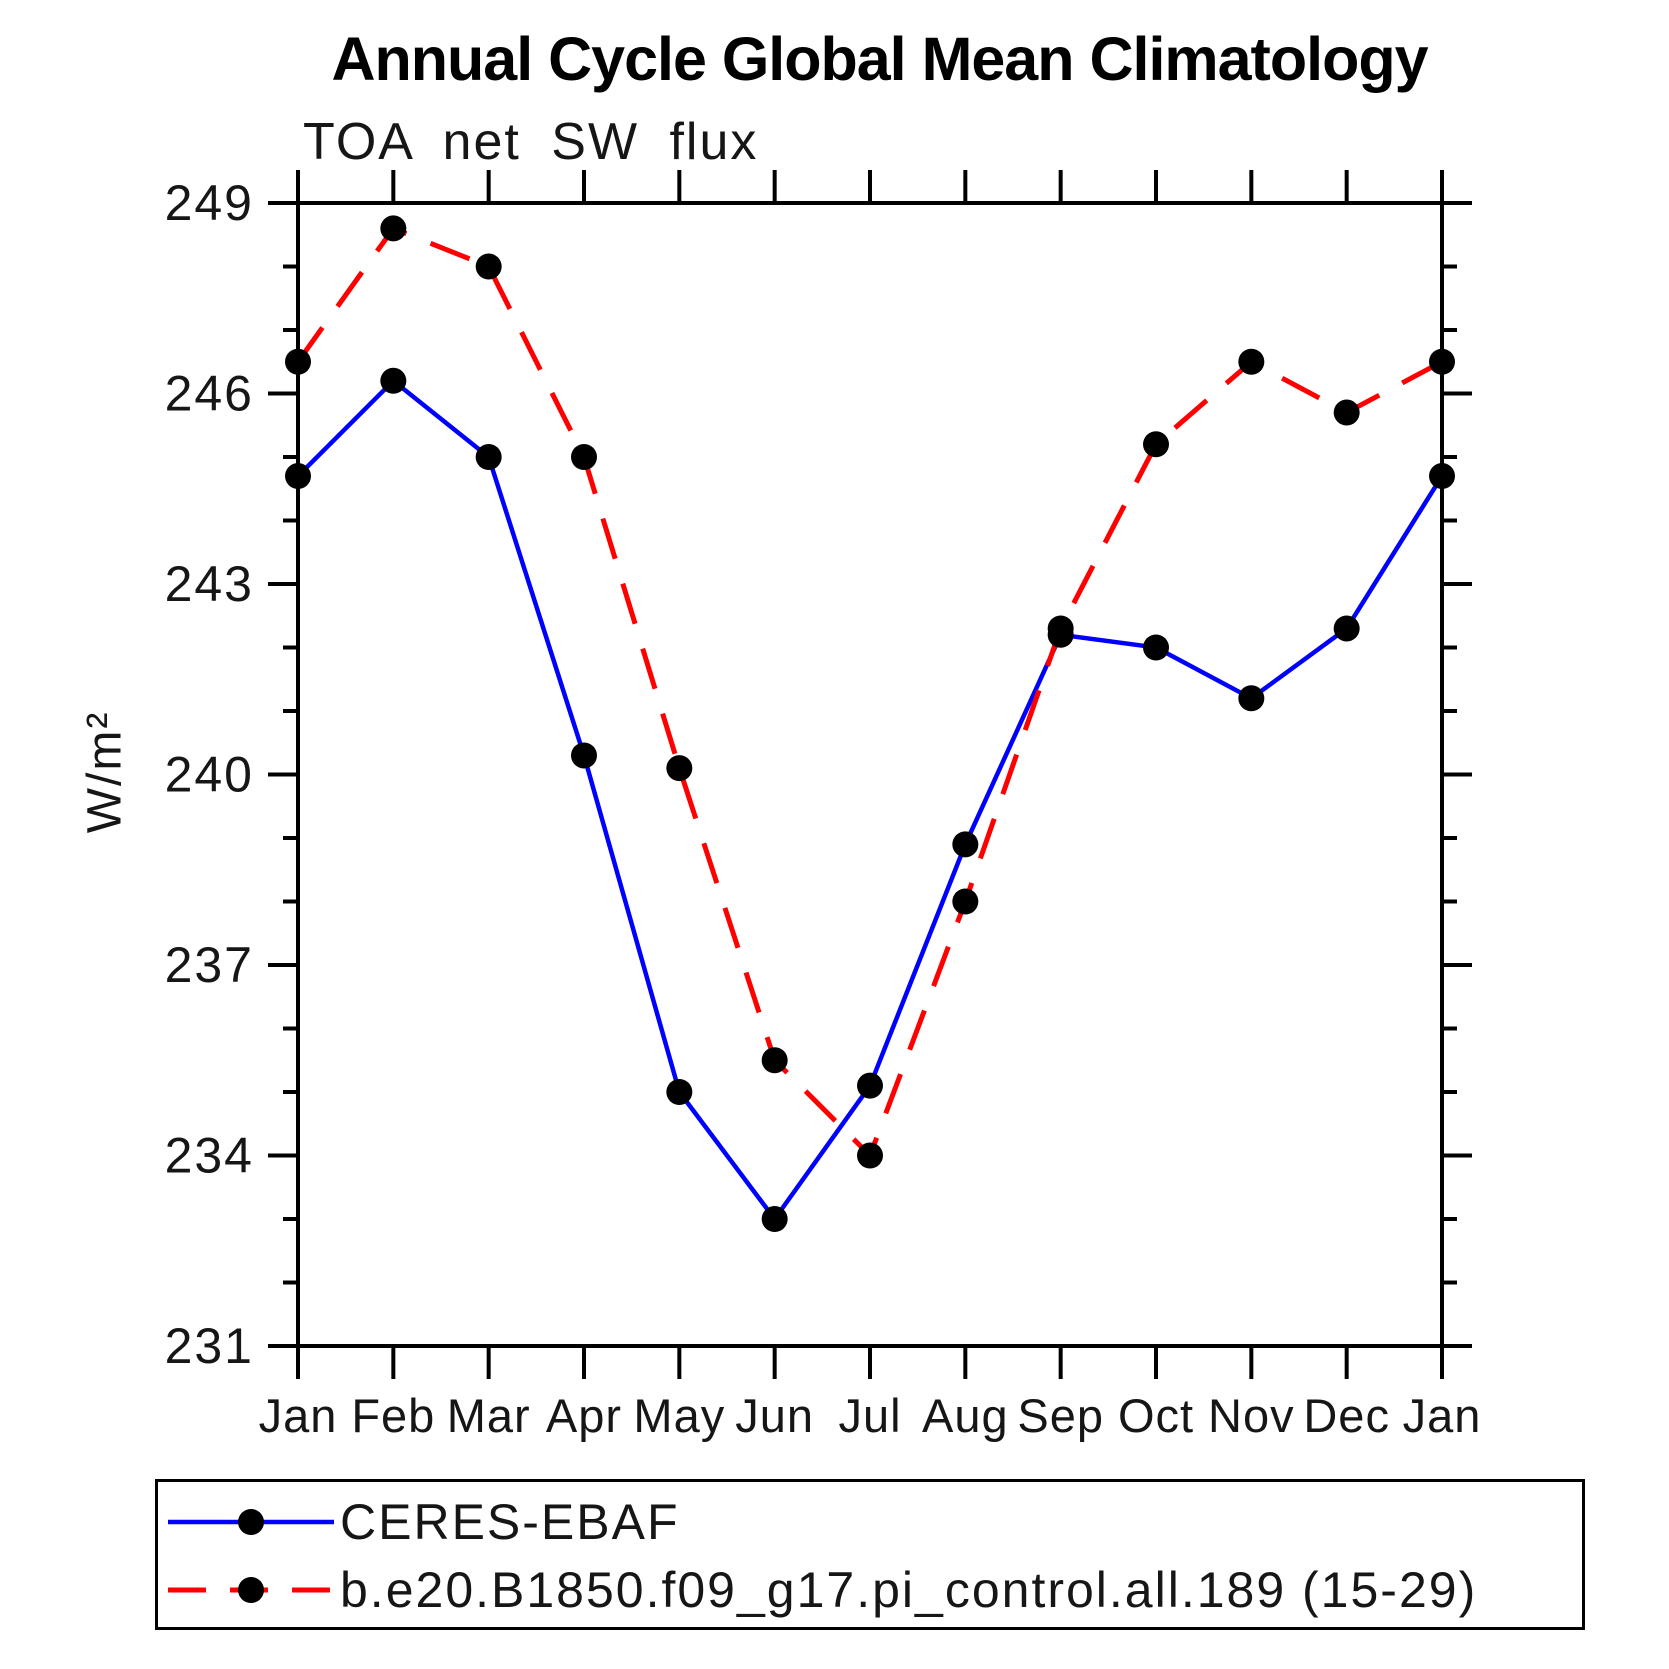 The image size is (1669, 1669). What do you see at coordinates (393, 380) in the screenshot?
I see `data-point-0-Feb` at bounding box center [393, 380].